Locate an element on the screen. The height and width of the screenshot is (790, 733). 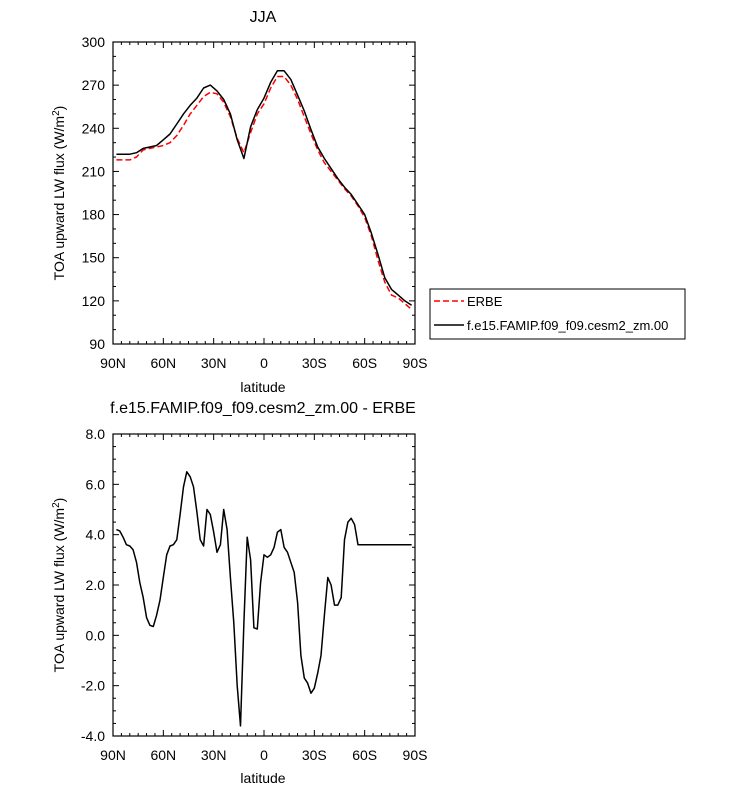
series-line-difference is located at coordinates (264, 599).